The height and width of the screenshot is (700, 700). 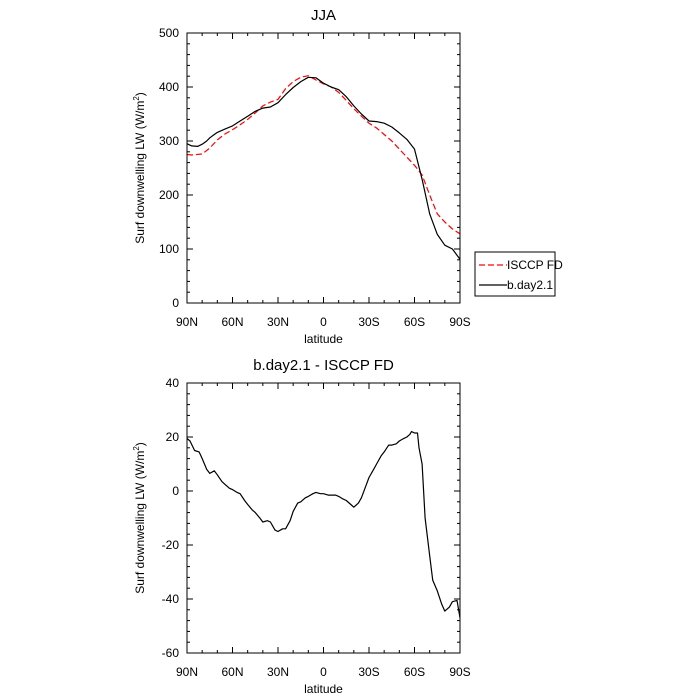 I want to click on legend-label: ISCCP FD, so click(x=535, y=265).